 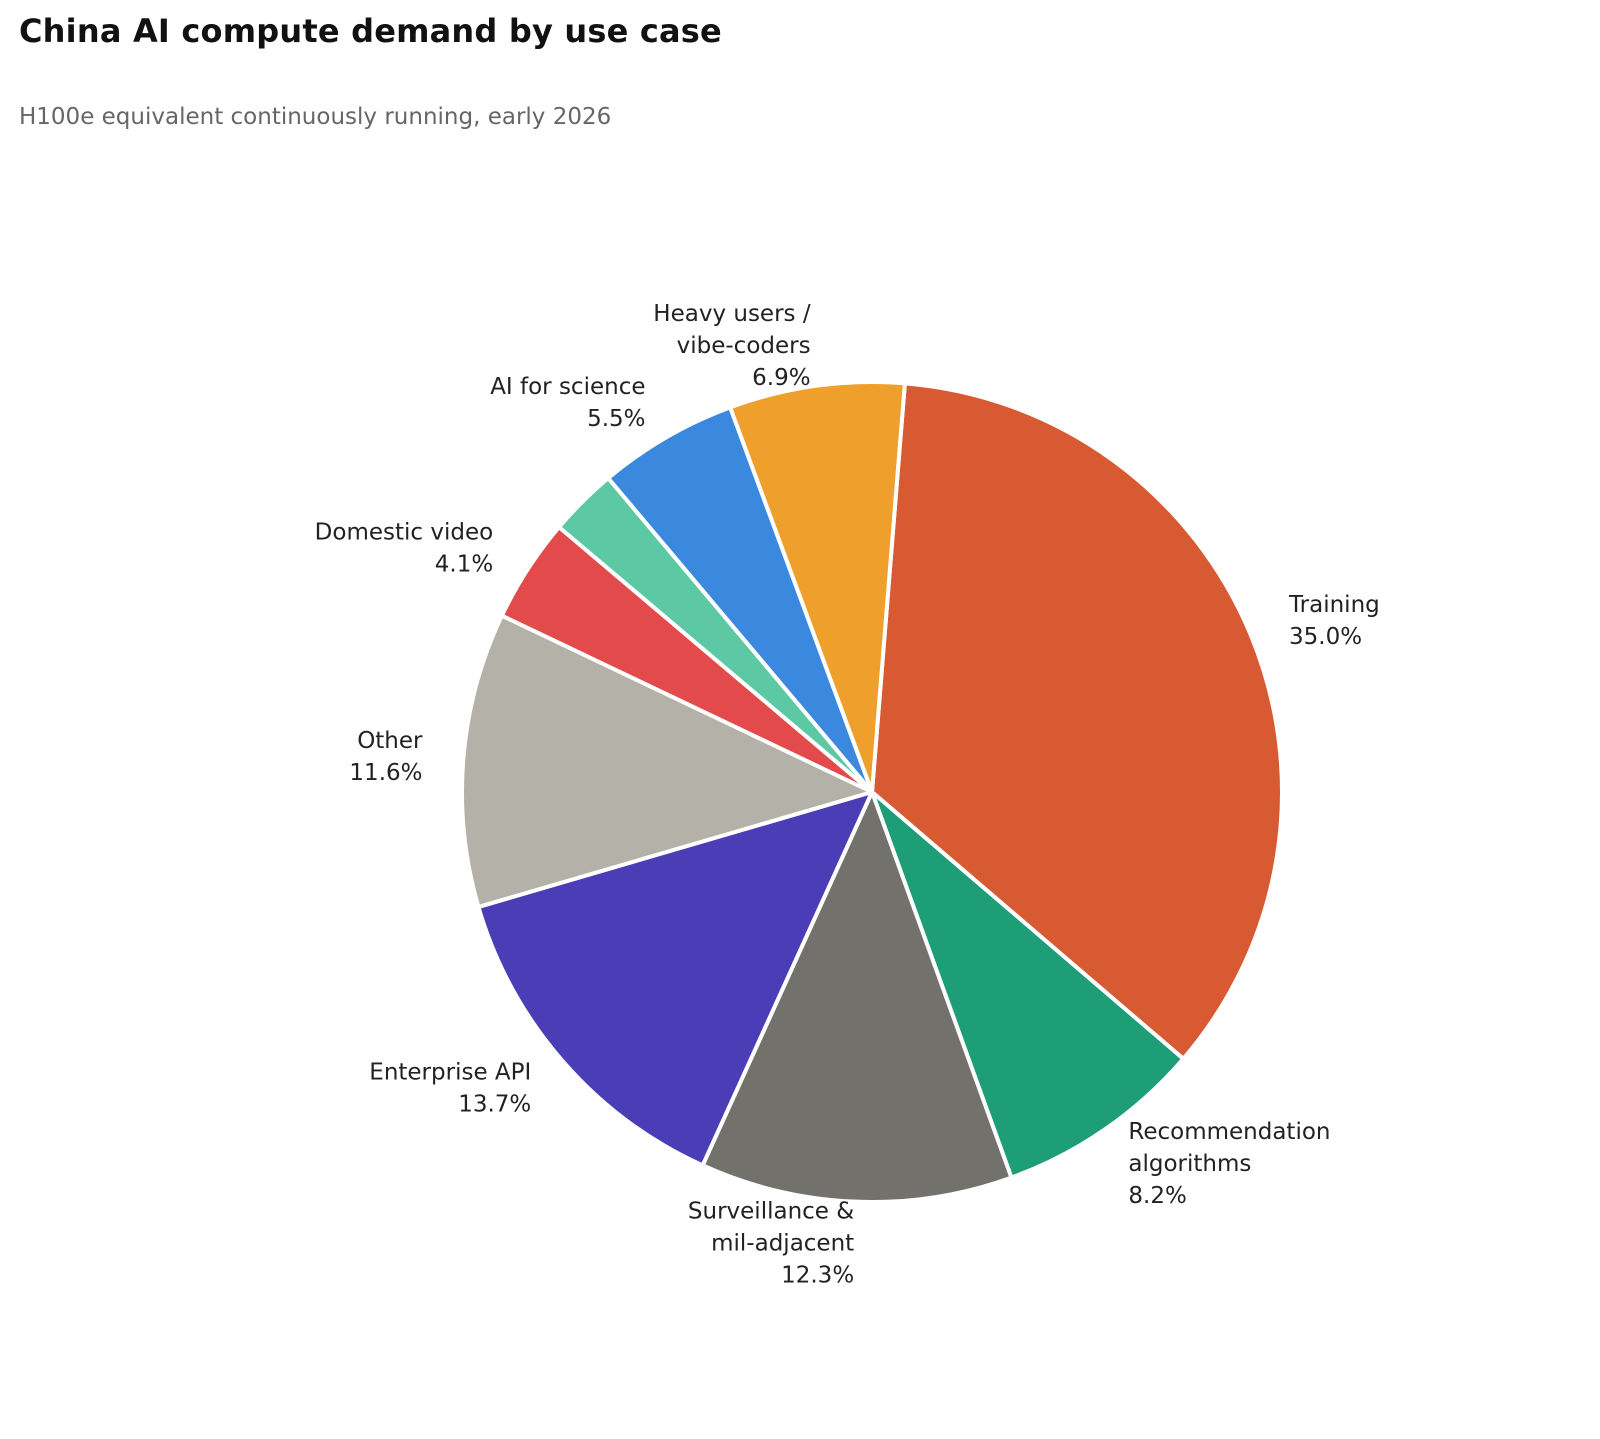 What do you see at coordinates (1077, 721) in the screenshot?
I see `pie-slice-training` at bounding box center [1077, 721].